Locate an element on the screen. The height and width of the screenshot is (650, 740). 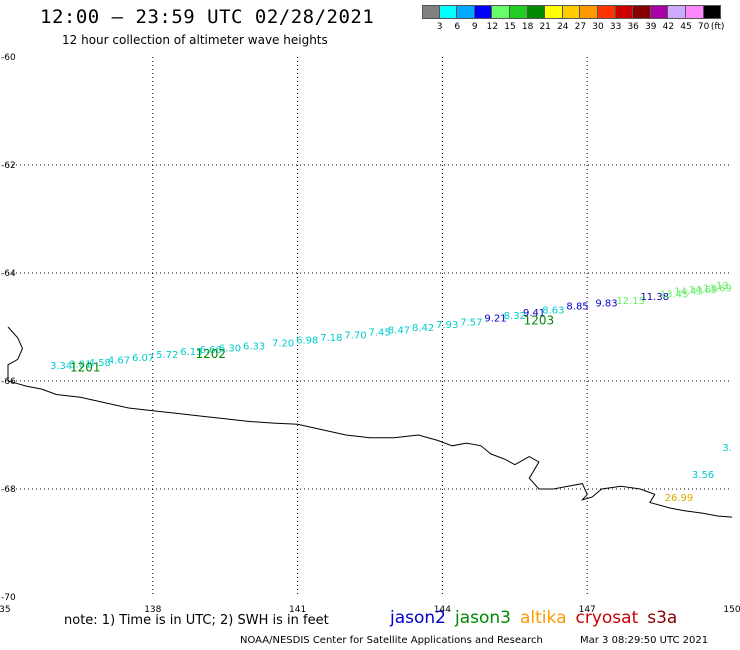
map-title: 12:00 – 23:59 UTC 02/28/2021 is located at coordinates (207, 17).